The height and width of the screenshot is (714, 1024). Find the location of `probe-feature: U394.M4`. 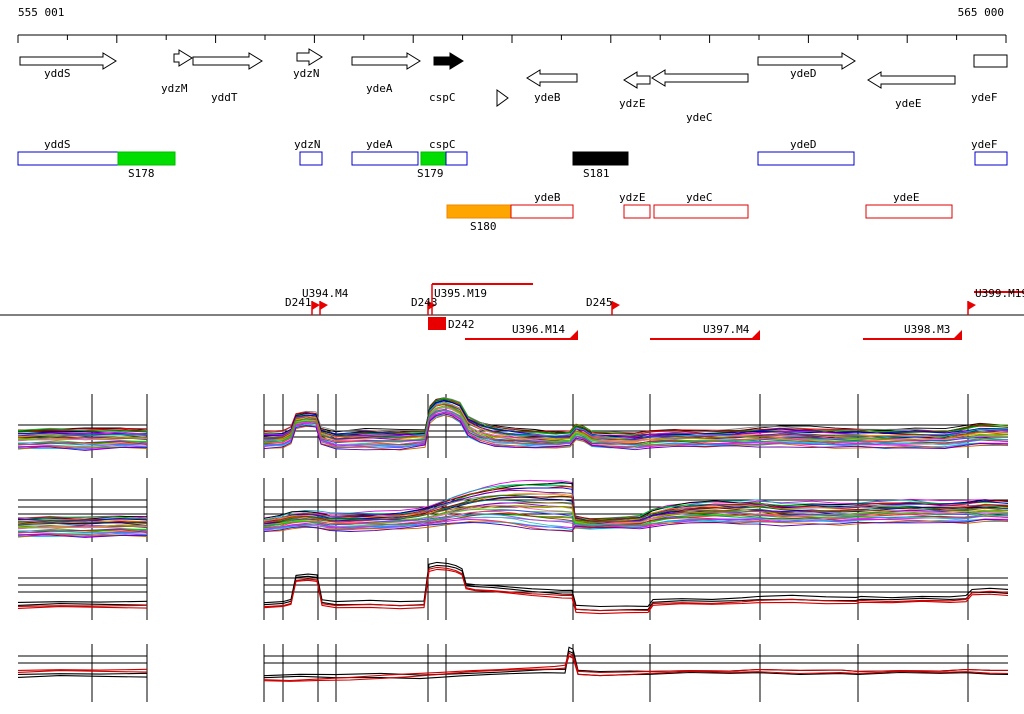

probe-feature: U394.M4 is located at coordinates (325, 301).